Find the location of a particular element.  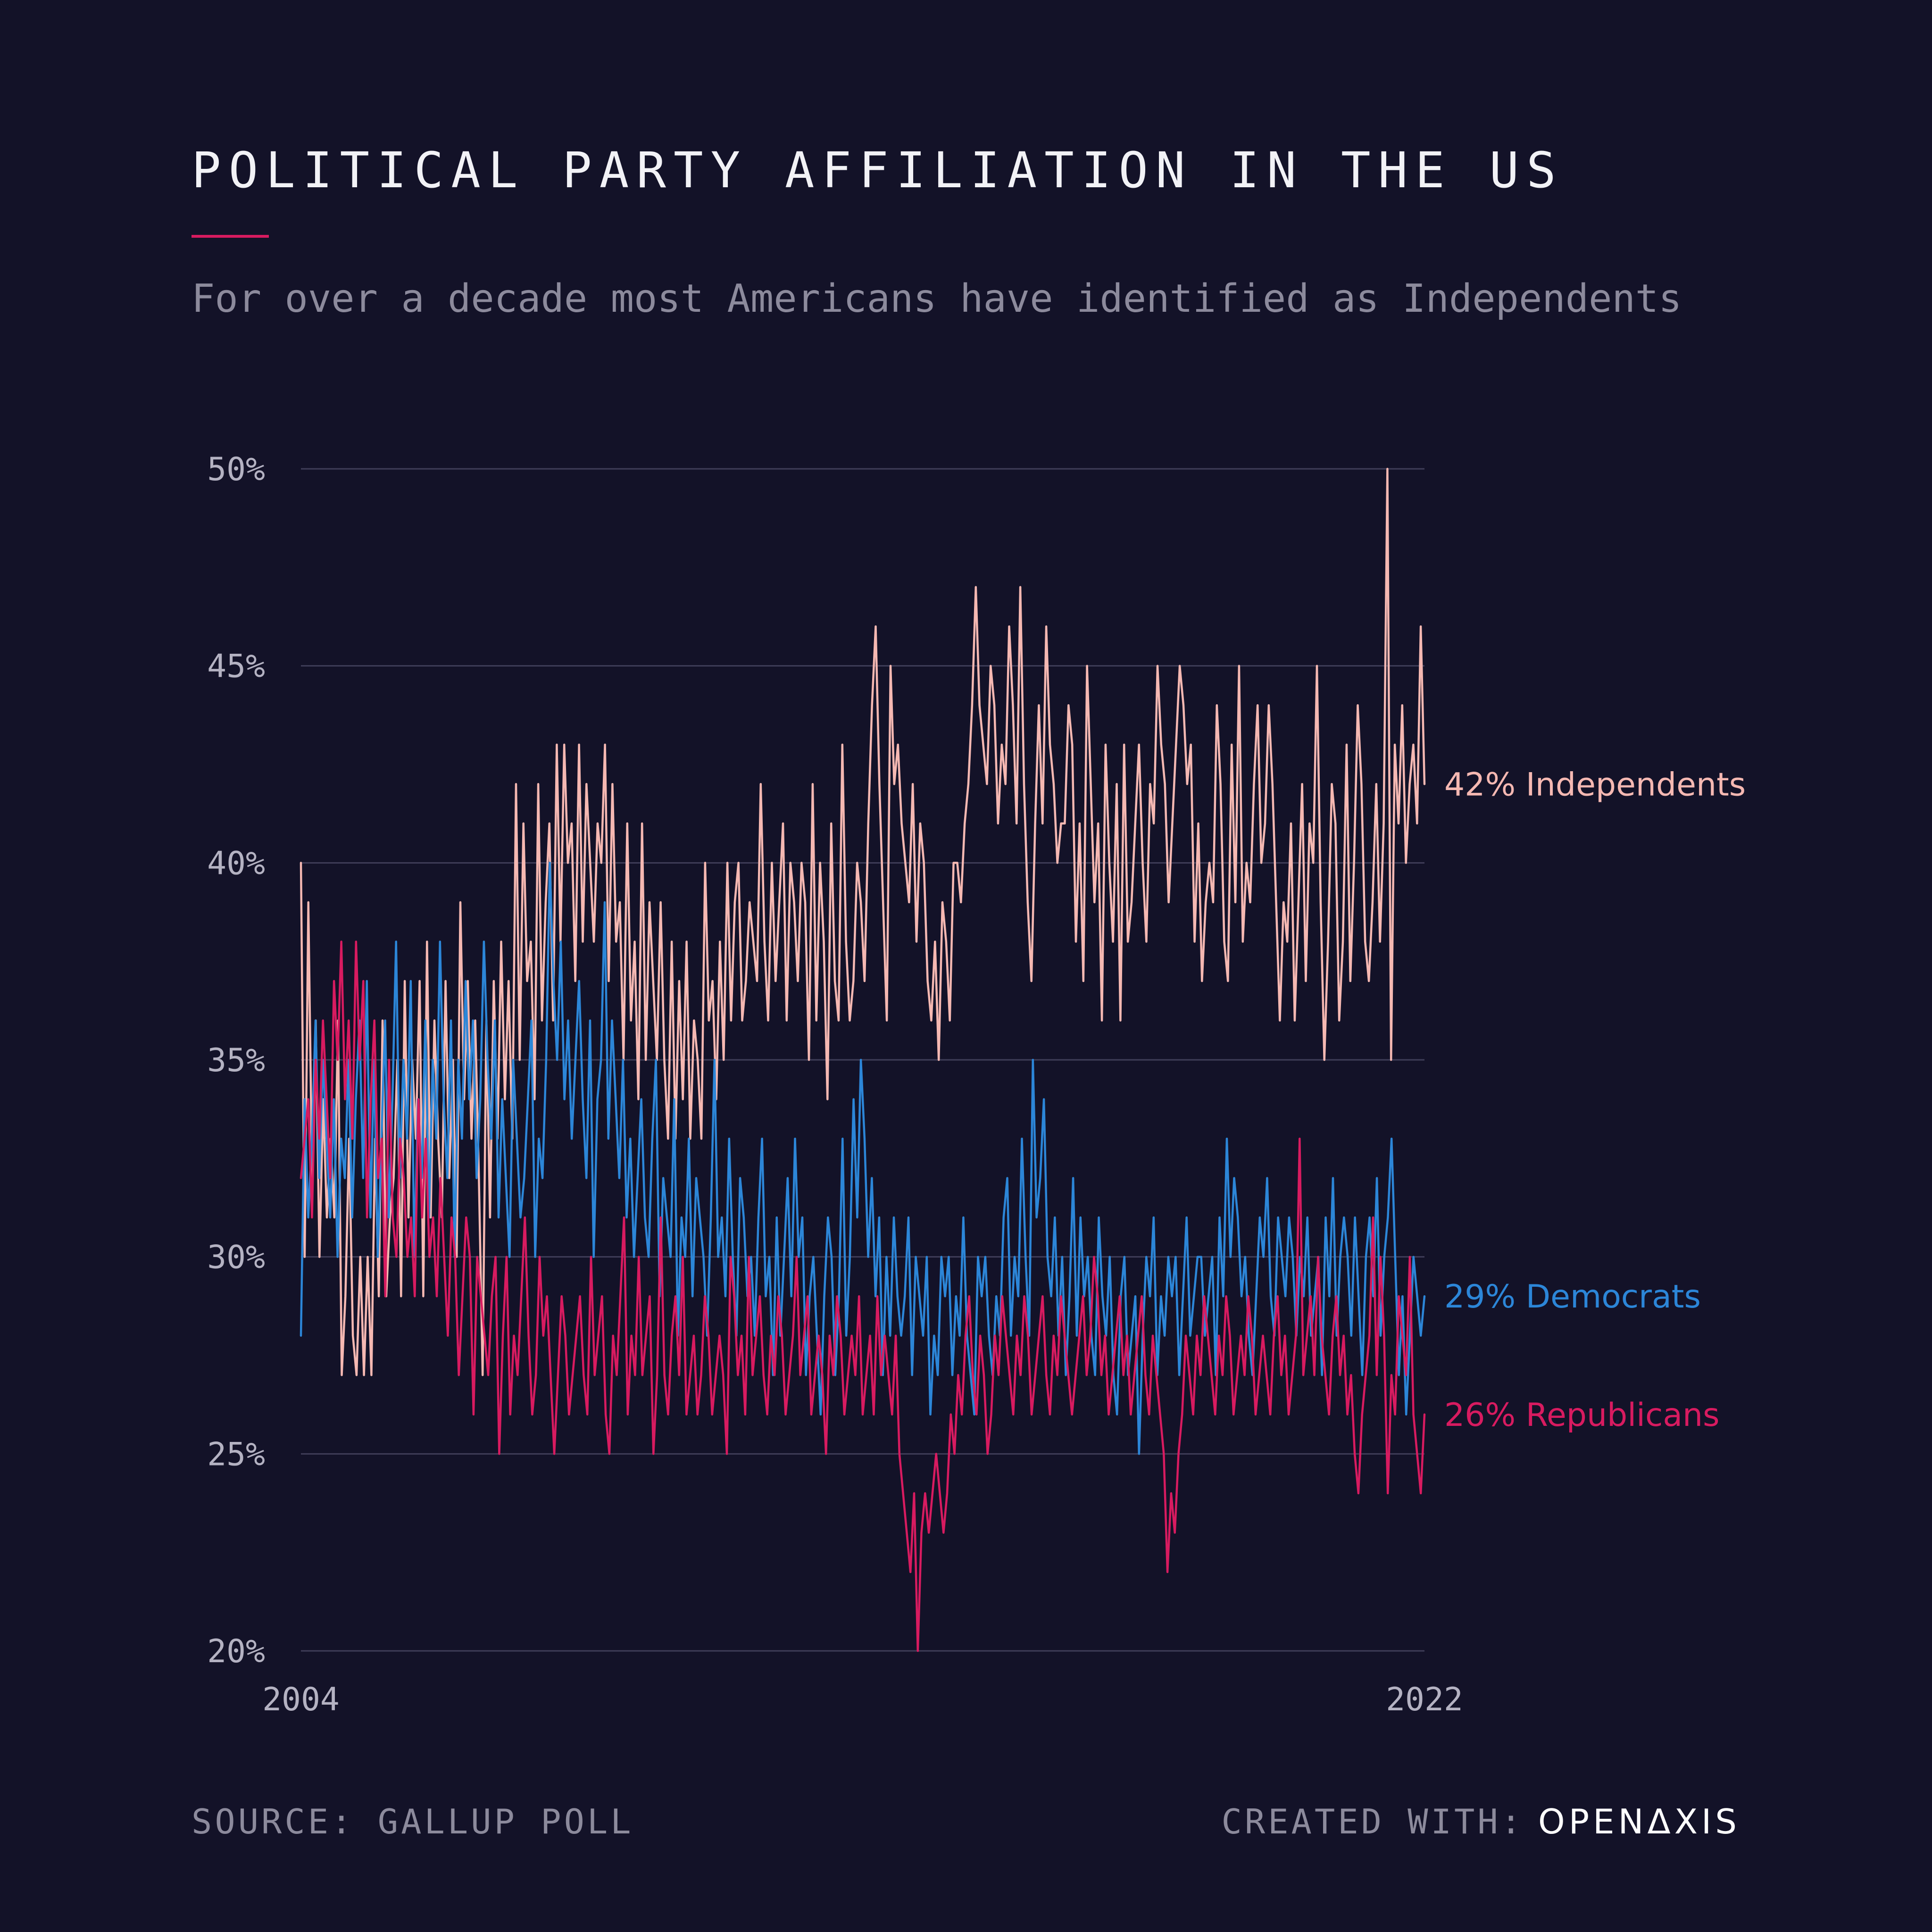

chart-title: POLITICAL PARTY AFFILIATION IN THE US is located at coordinates (878, 171).